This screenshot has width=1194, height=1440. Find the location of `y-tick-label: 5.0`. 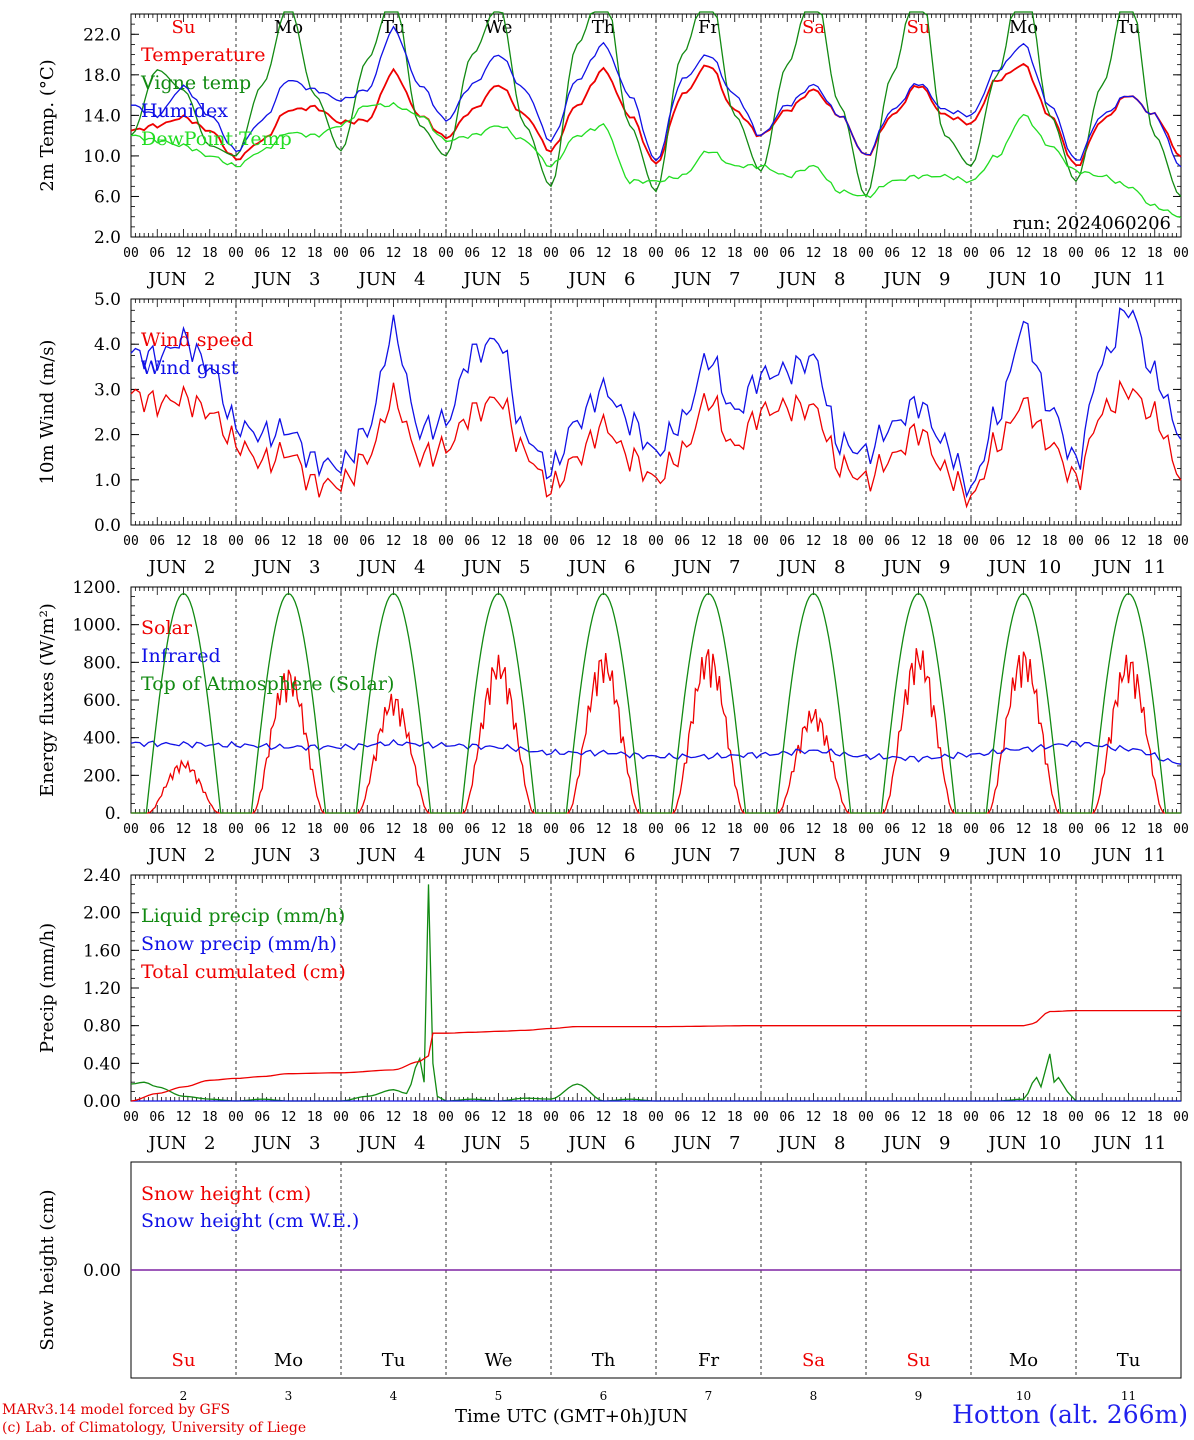

y-tick-label: 5.0 is located at coordinates (107, 300).